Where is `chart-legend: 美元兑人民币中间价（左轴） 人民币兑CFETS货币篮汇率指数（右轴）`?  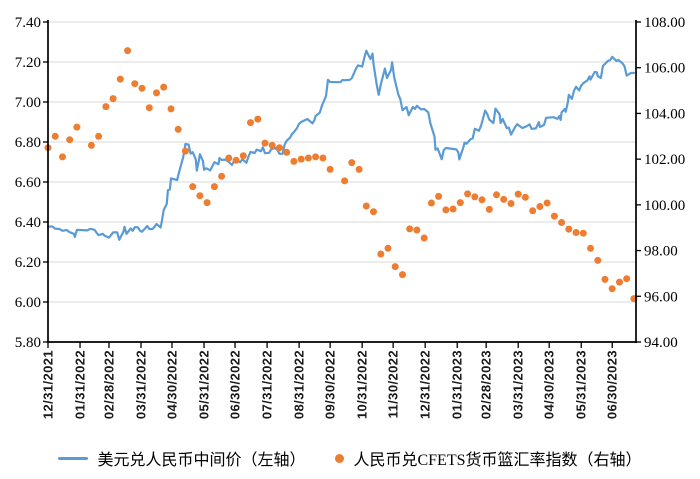 chart-legend: 美元兑人民币中间价（左轴） 人民币兑CFETS货币篮汇率指数（右轴） is located at coordinates (350, 458).